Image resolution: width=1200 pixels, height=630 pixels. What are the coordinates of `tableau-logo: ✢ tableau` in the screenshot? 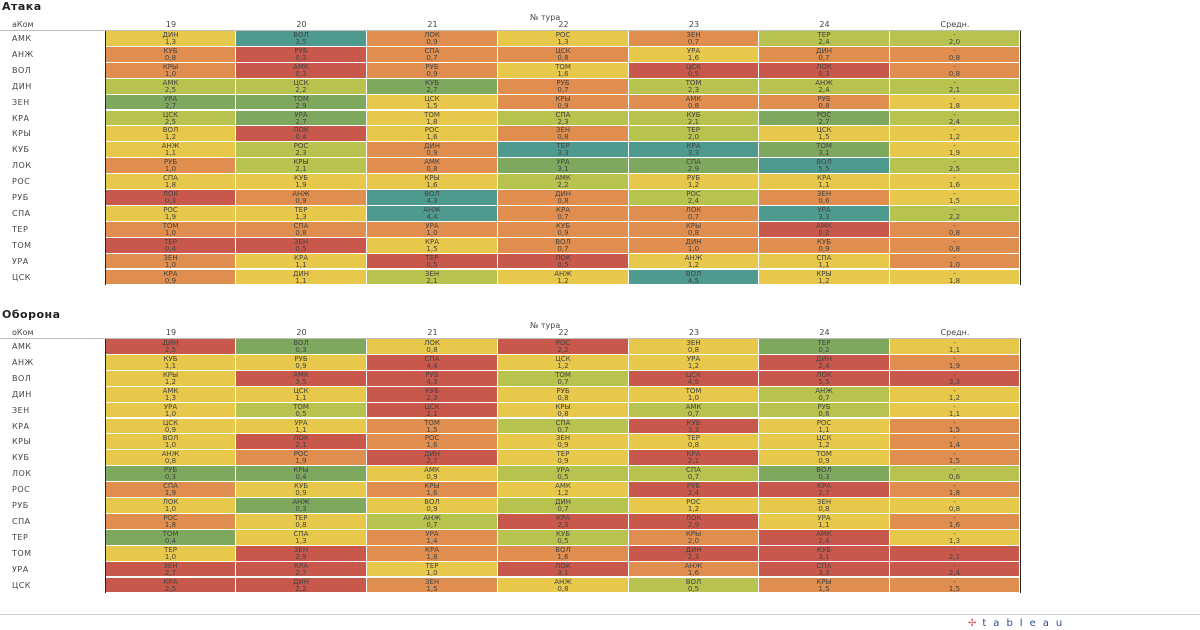 It's located at (1018, 623).